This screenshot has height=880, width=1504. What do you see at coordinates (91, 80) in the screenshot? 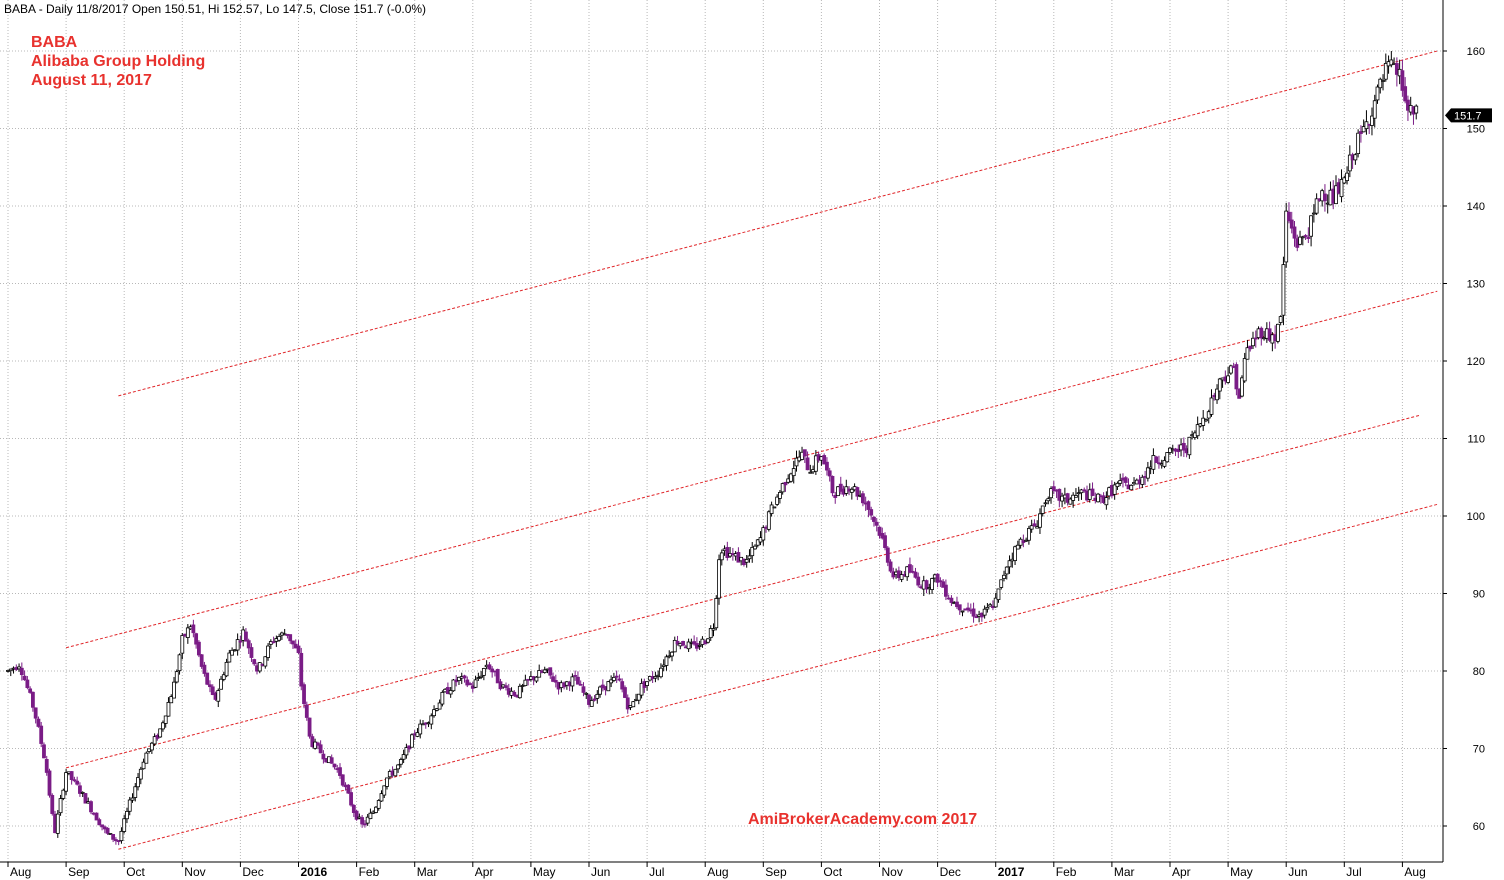
I see `date-annotation: August 11, 2017` at bounding box center [91, 80].